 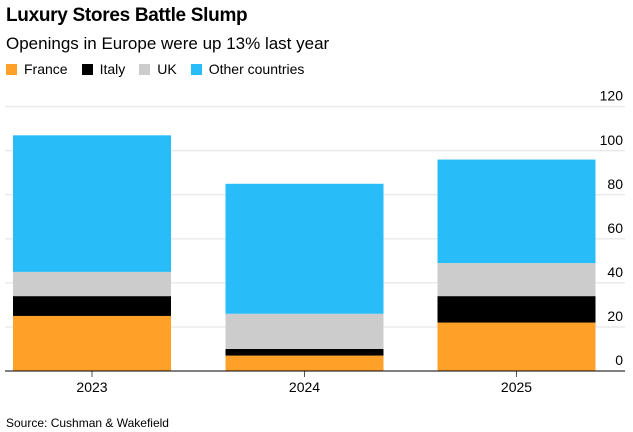 I want to click on y-tick-label: 80, so click(x=615, y=184).